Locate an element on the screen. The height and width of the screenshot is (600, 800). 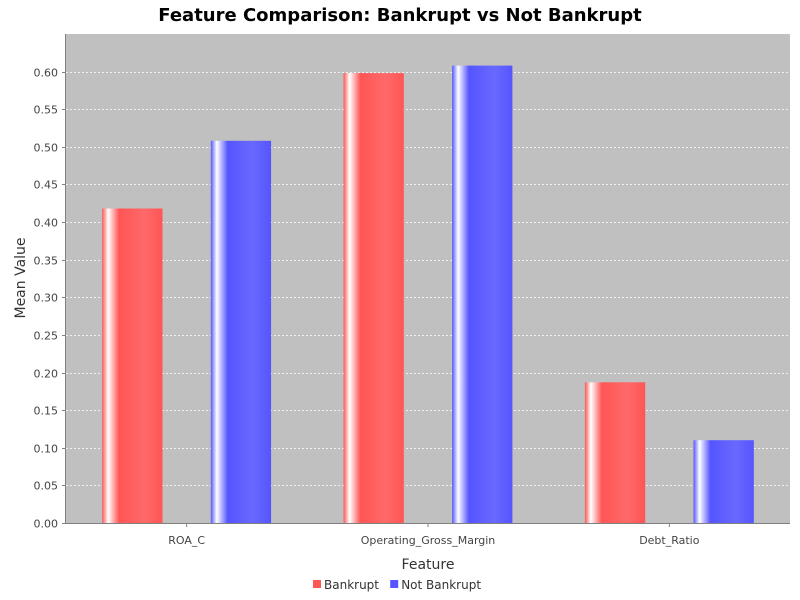
y-tick-label: 0.20 is located at coordinates (46, 374).